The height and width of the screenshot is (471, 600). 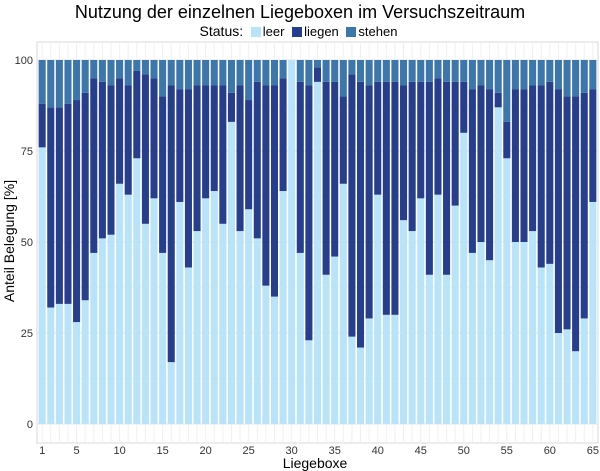 I want to click on x-tick-label: 1, so click(x=42, y=451).